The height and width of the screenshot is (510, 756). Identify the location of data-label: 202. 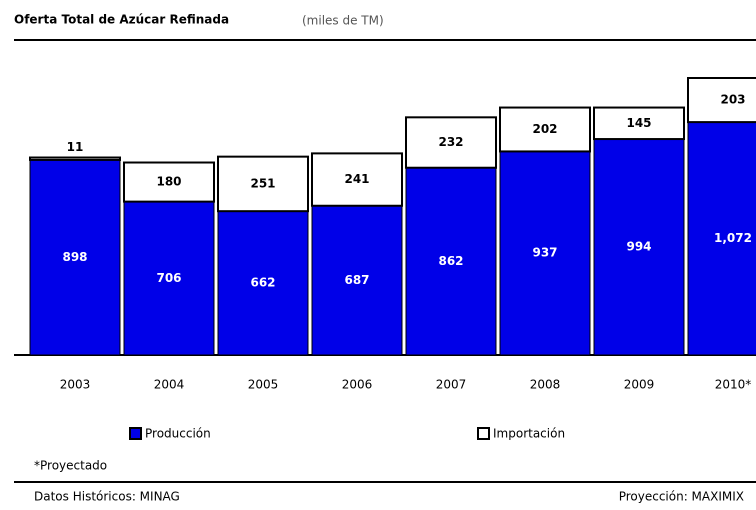
(544, 129).